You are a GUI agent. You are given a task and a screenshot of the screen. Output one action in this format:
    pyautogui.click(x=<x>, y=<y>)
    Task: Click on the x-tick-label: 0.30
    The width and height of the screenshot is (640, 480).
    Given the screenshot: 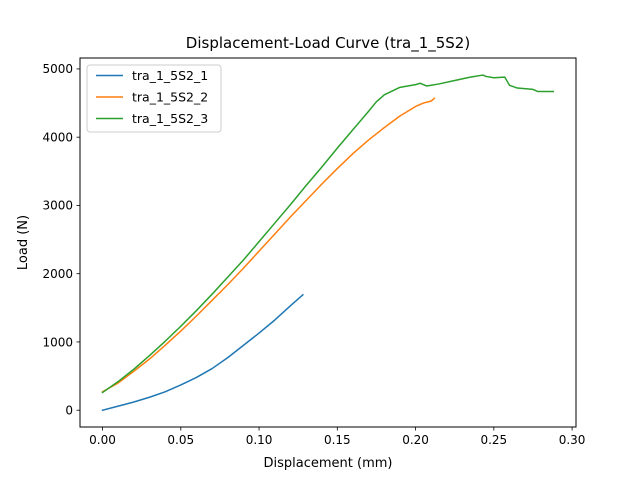 What is the action you would take?
    pyautogui.click(x=572, y=440)
    